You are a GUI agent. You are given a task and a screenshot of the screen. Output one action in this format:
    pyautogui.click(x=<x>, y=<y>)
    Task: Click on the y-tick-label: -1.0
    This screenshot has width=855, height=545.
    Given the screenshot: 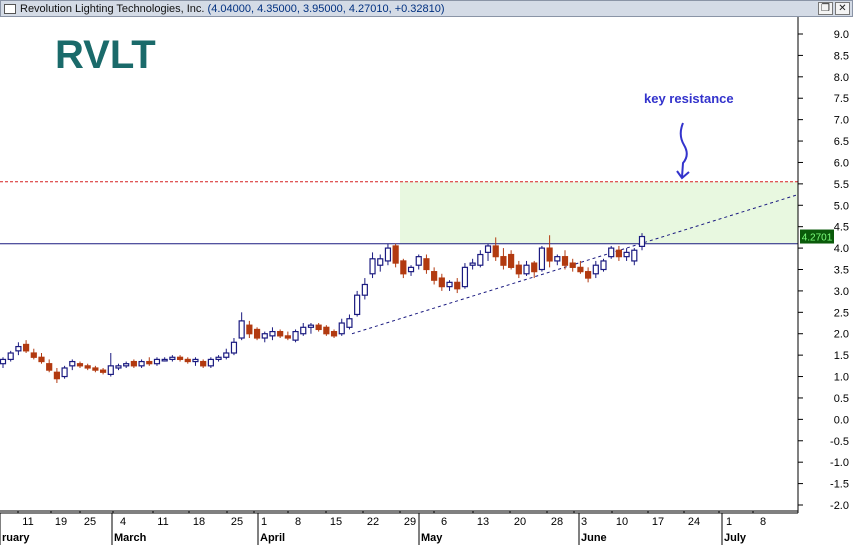 What is the action you would take?
    pyautogui.click(x=839, y=463)
    